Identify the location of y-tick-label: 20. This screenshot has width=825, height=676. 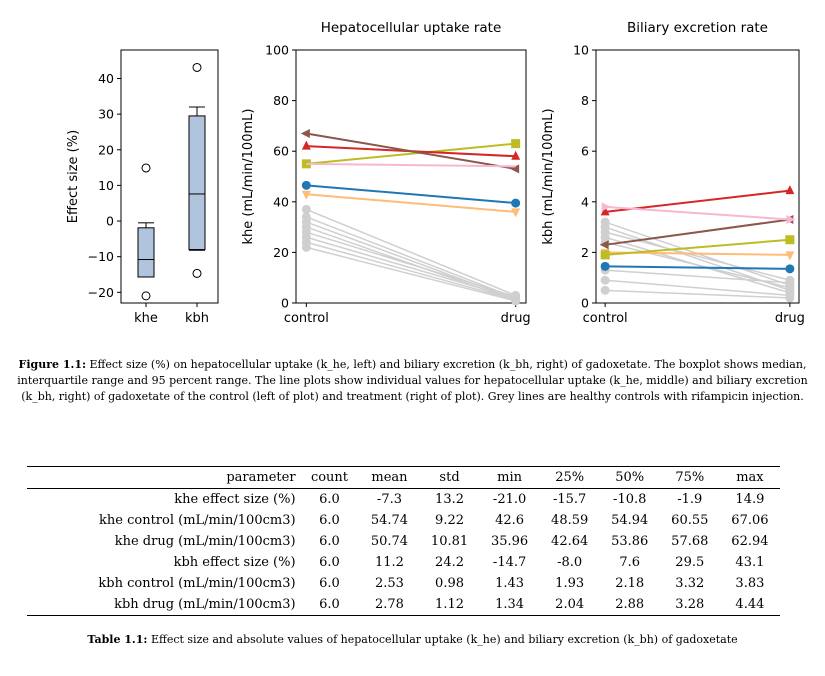
(106, 149).